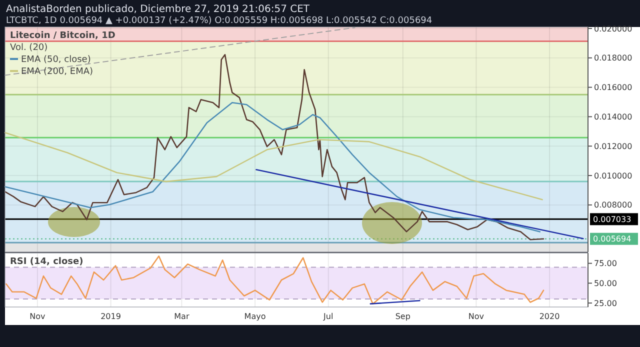 The width and height of the screenshot is (640, 347). Describe the element at coordinates (613, 29) in the screenshot. I see `y-tick-label: 0.020000` at that location.